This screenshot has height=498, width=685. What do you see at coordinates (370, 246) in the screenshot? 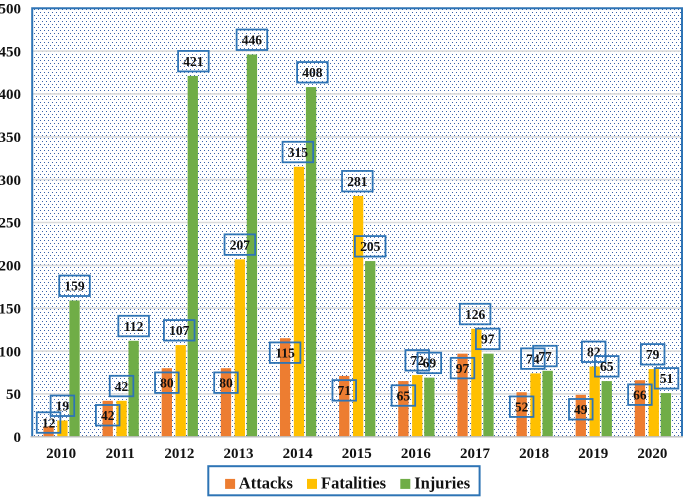
I see `svg-text: 205` at bounding box center [370, 246].